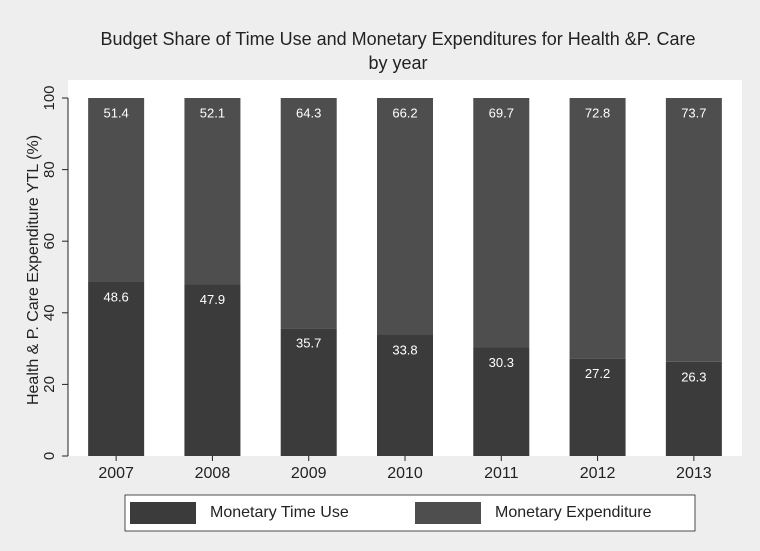  What do you see at coordinates (309, 473) in the screenshot?
I see `x-tick-label: 2009` at bounding box center [309, 473].